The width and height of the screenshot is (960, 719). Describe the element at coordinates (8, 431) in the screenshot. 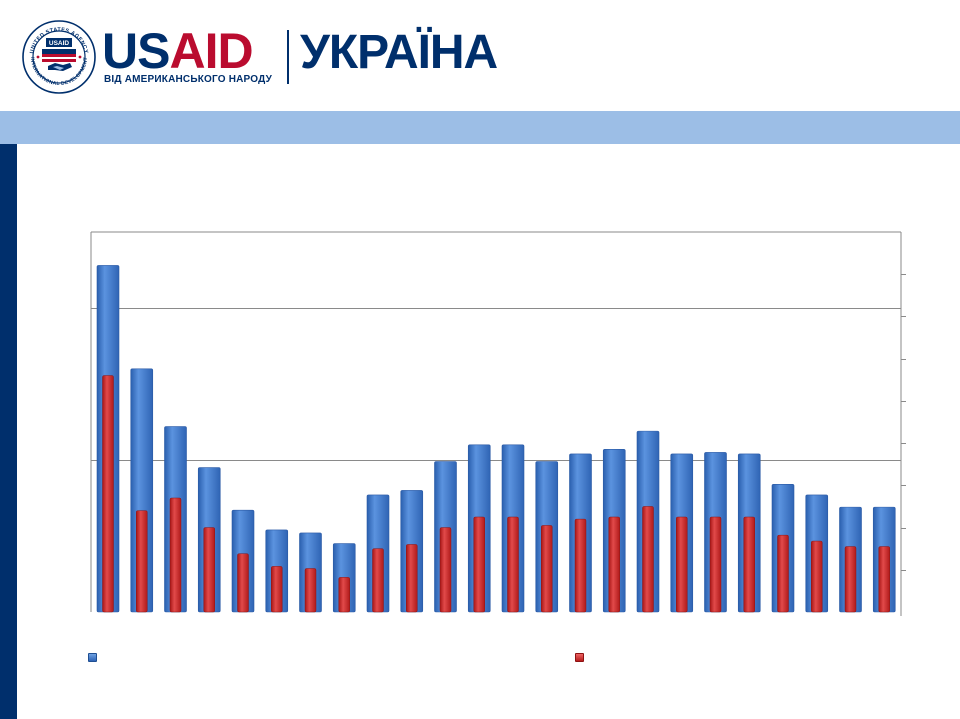

I see `left-accent-bar` at that location.